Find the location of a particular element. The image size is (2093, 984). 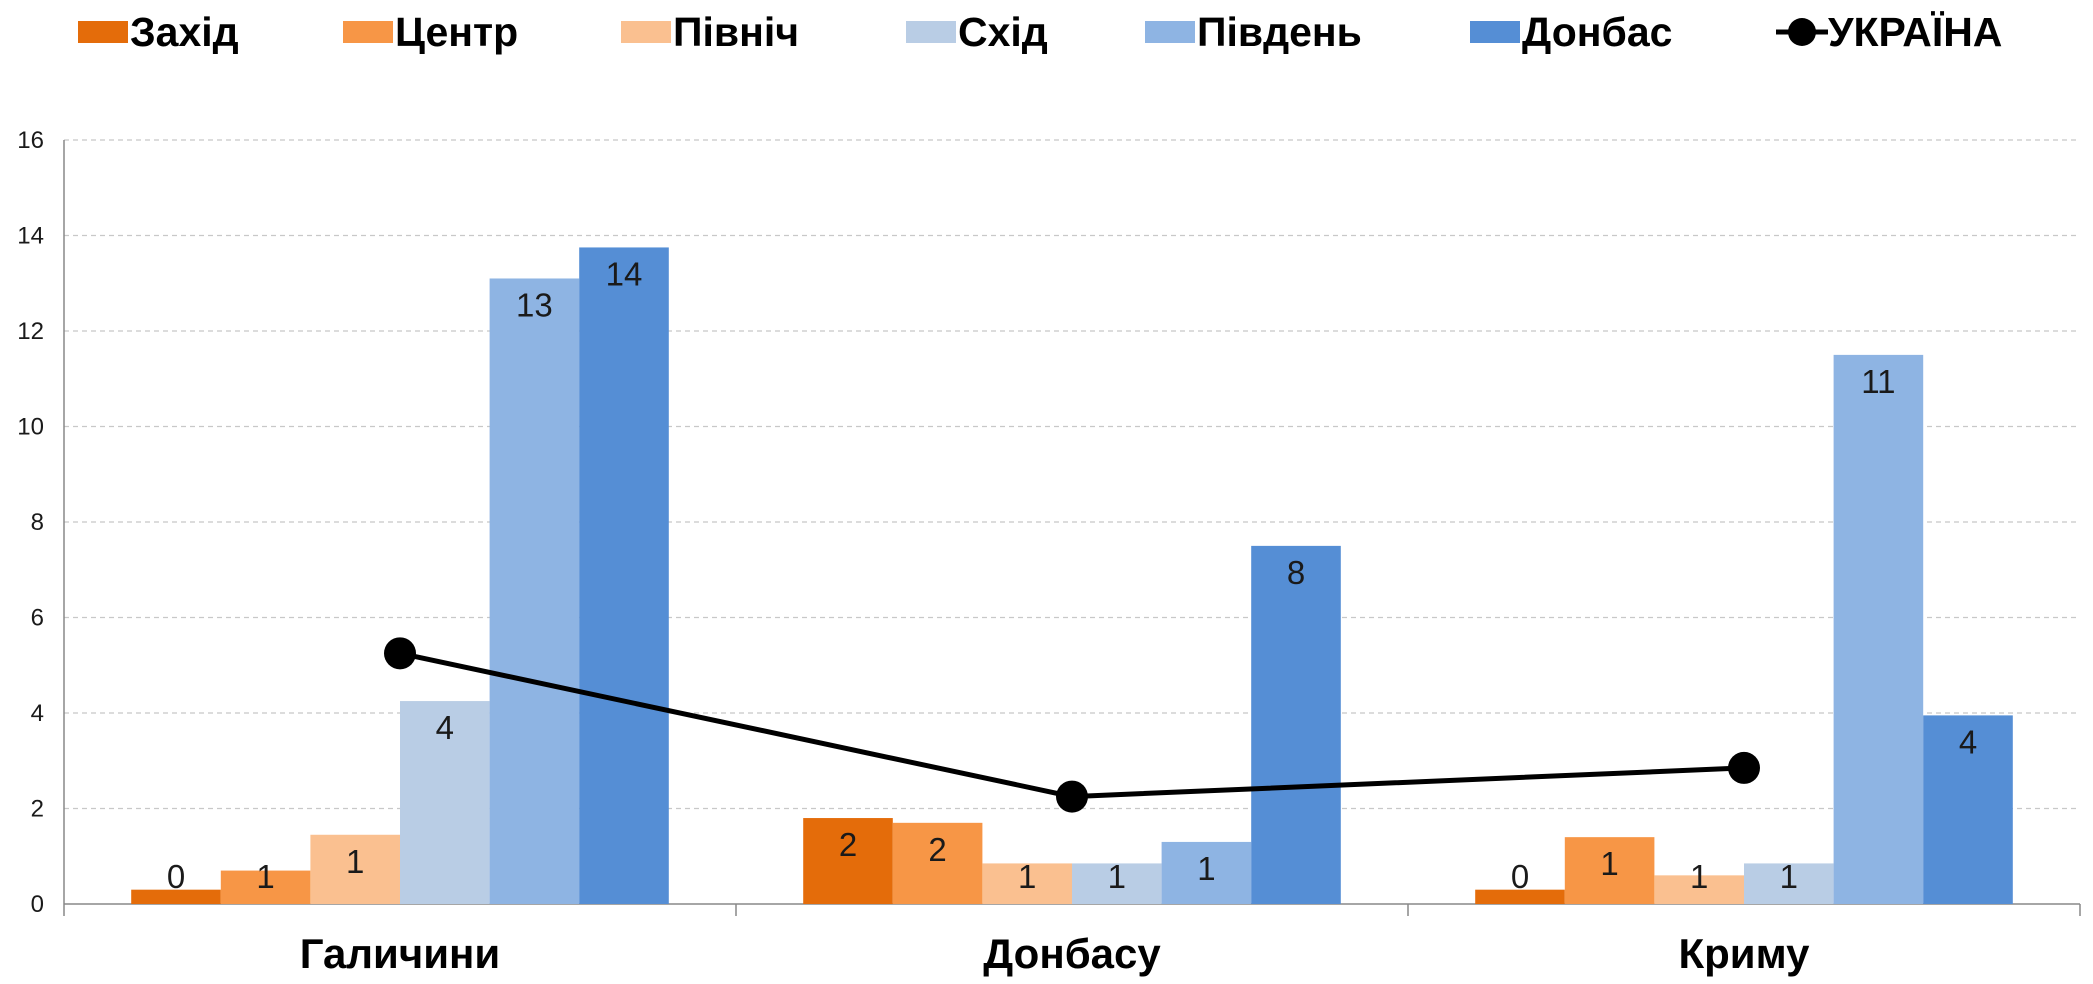

data-label: 11 is located at coordinates (1878, 381).